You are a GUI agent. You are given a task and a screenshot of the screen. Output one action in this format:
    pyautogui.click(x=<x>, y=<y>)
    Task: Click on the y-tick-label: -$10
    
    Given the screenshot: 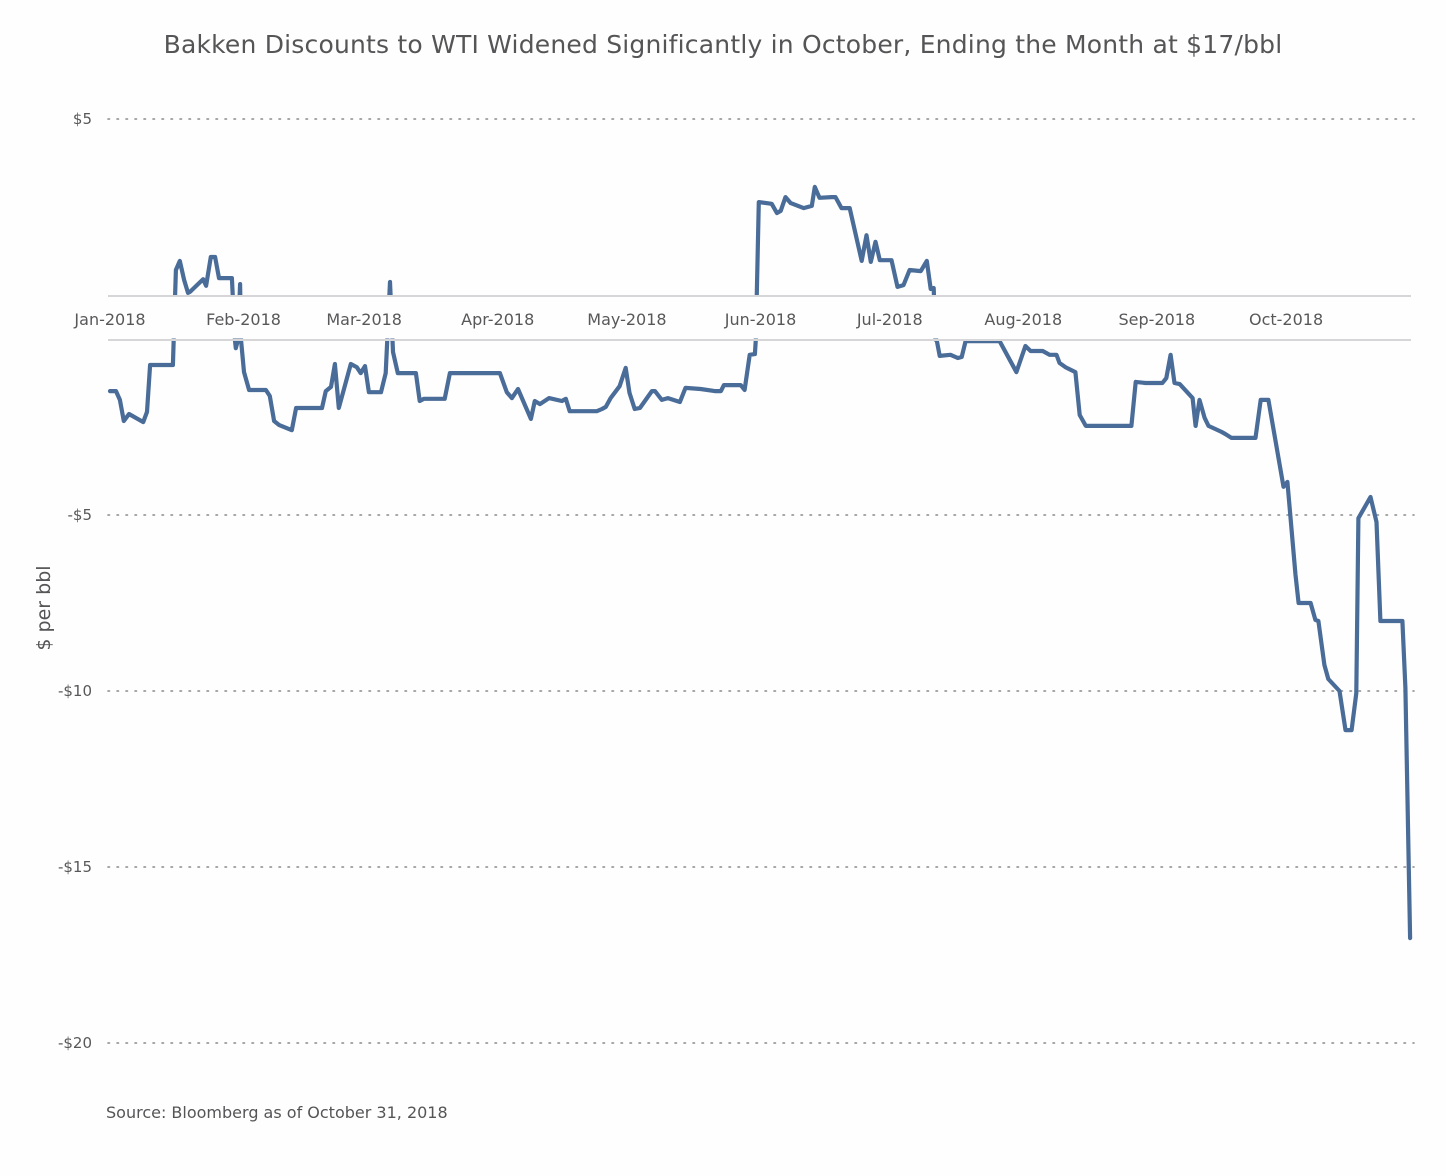 What is the action you would take?
    pyautogui.click(x=75, y=691)
    